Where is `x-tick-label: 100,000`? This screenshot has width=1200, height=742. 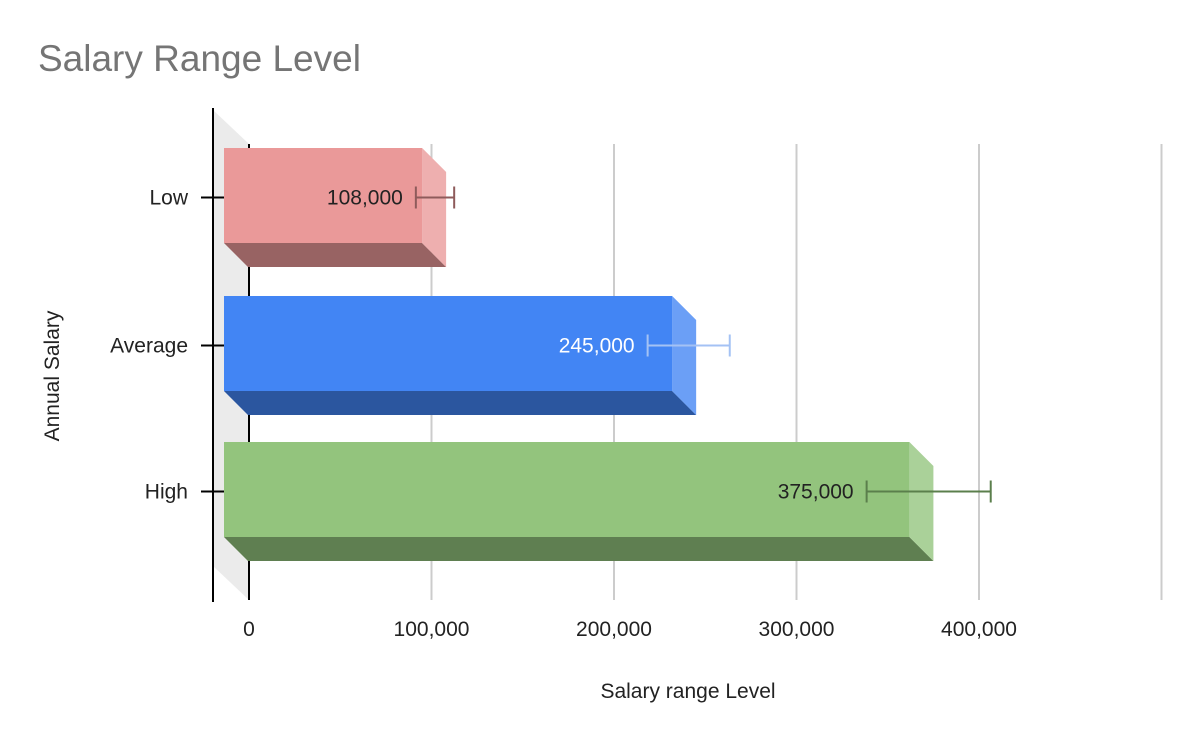 x-tick-label: 100,000 is located at coordinates (432, 629).